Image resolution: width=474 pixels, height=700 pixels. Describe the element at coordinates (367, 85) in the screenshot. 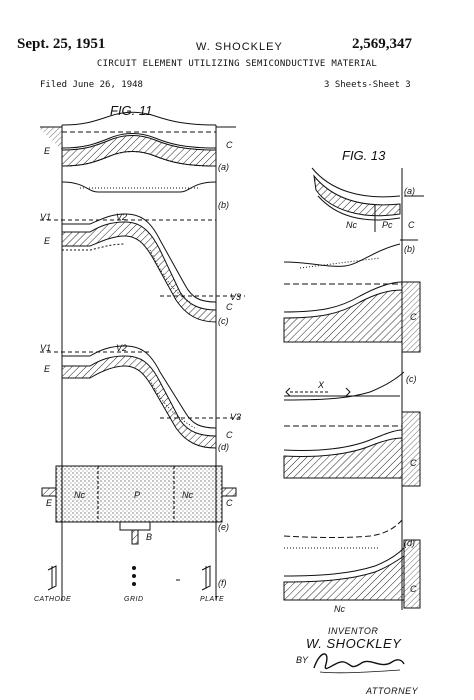

I see `sheet-count: 3 Sheets-Sheet 3` at that location.